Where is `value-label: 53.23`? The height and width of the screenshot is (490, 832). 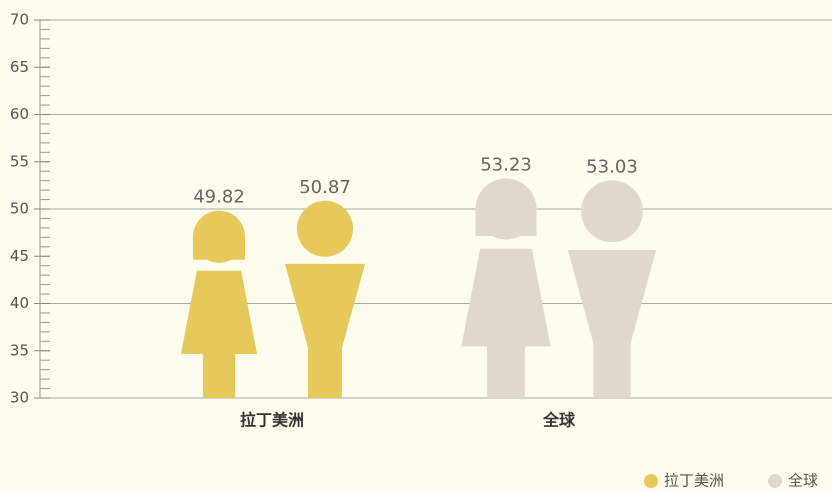 value-label: 53.23 is located at coordinates (506, 164).